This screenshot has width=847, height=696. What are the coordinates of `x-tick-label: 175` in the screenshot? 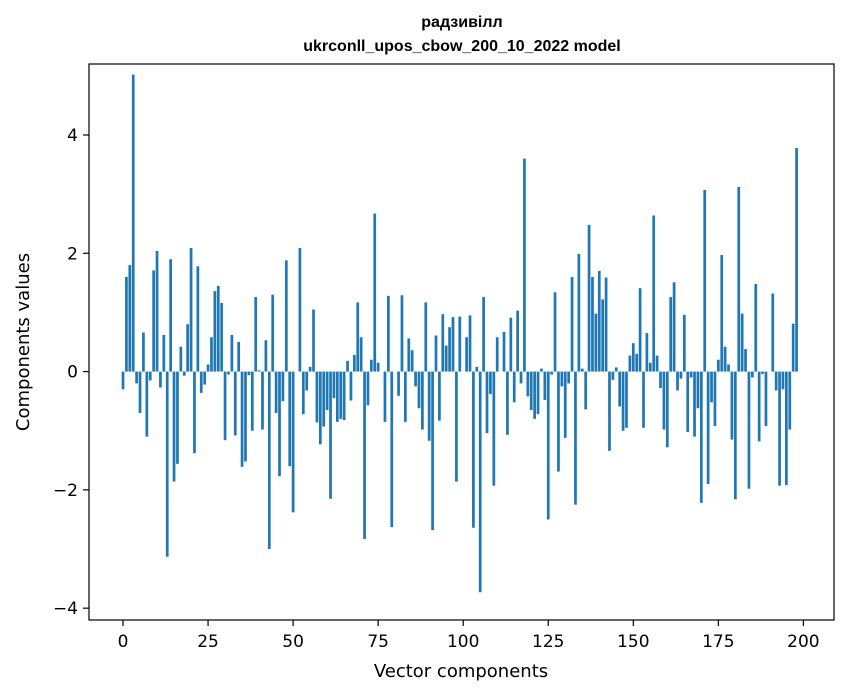 It's located at (718, 642).